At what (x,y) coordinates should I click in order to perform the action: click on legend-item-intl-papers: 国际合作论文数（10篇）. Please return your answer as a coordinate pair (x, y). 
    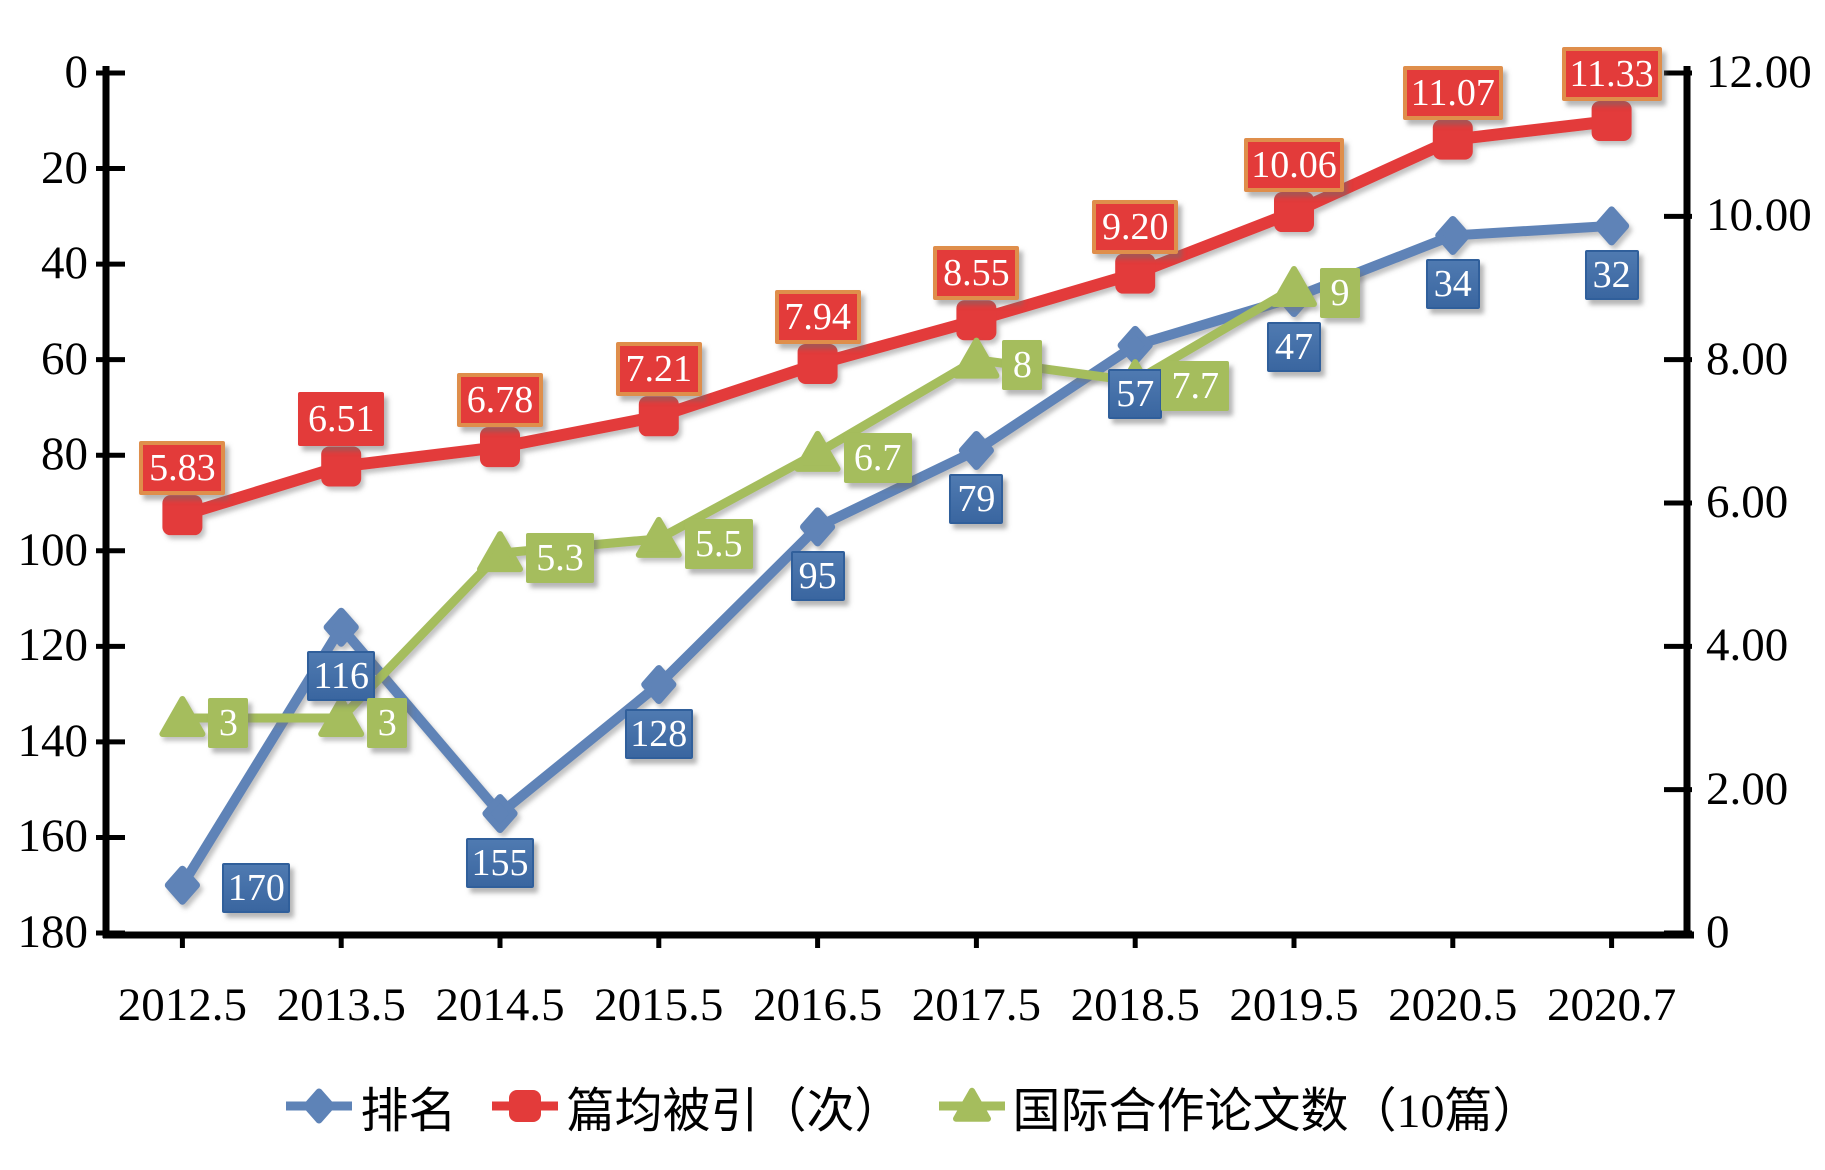
    Looking at the image, I should click on (1239, 1106).